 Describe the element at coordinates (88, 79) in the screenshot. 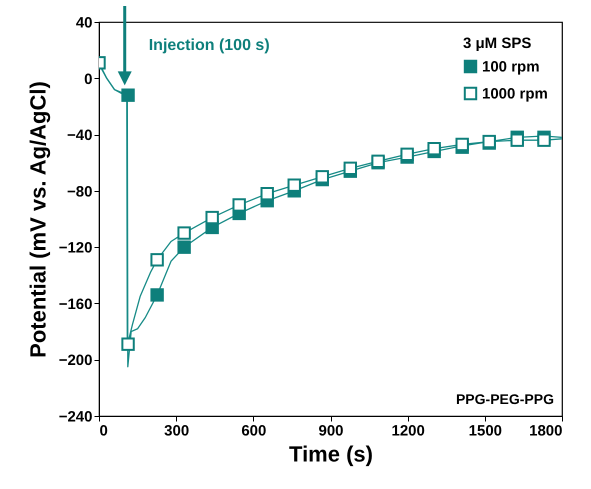

I see `y-tick-label: 0` at that location.